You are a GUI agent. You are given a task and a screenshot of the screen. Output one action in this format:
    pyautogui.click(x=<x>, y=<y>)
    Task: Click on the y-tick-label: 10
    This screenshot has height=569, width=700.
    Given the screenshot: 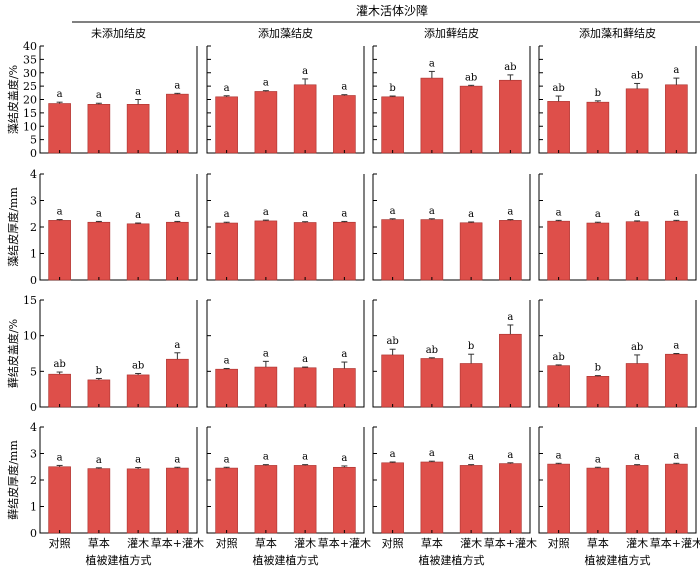 What is the action you would take?
    pyautogui.click(x=30, y=126)
    